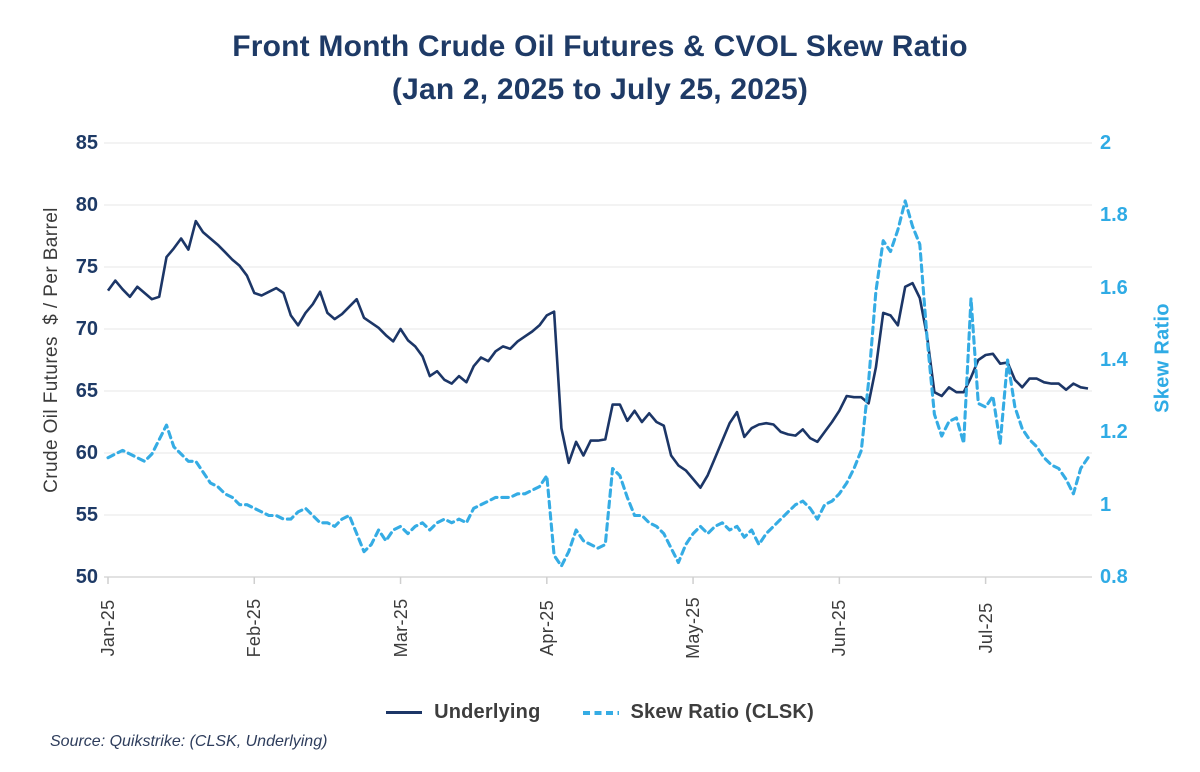 The image size is (1200, 772). Describe the element at coordinates (839, 628) in the screenshot. I see `x-axis-tick-label: Jun-25` at that location.